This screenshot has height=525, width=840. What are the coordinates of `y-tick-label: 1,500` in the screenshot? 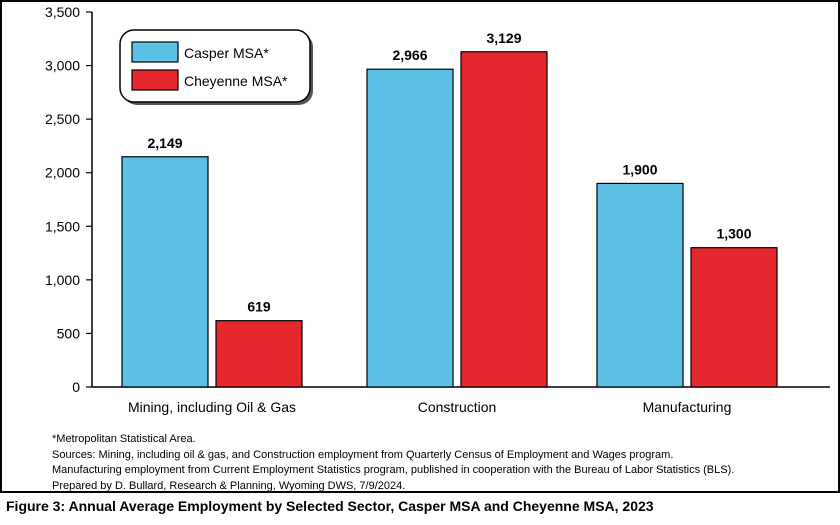 It's located at (62, 226).